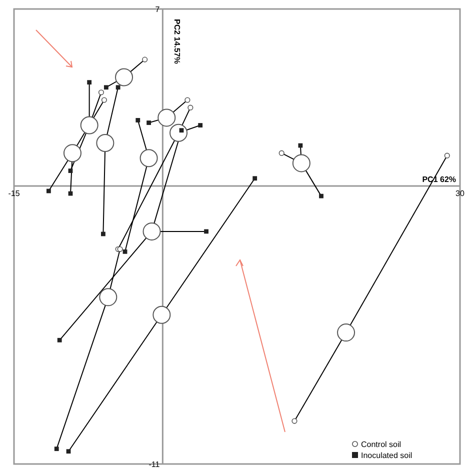 The width and height of the screenshot is (473, 475). I want to click on y-tick-label: -11, so click(154, 464).